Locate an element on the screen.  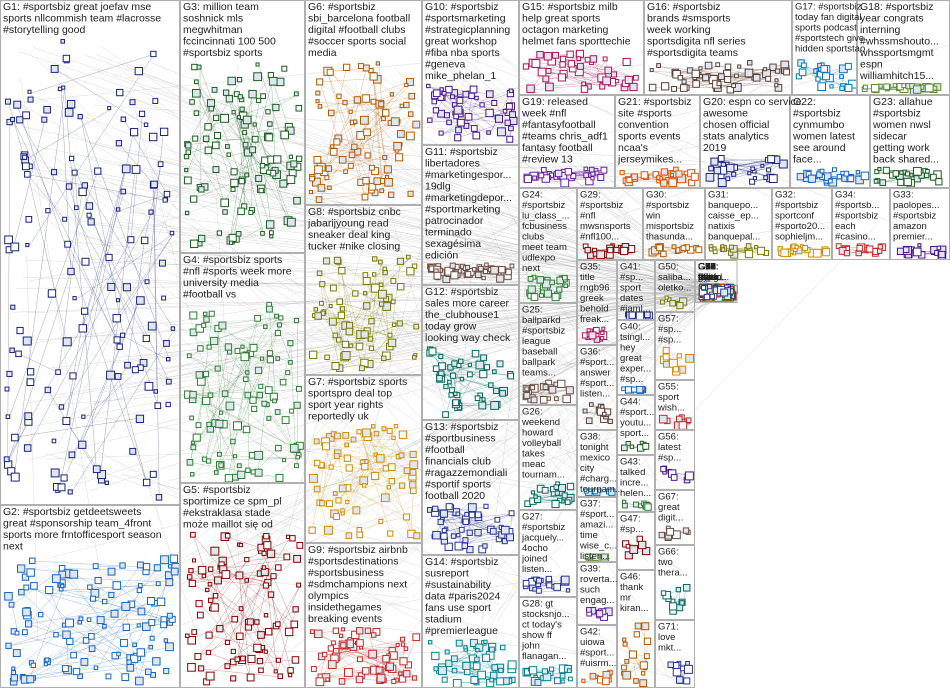
group-label: megwhitman is located at coordinates (213, 30).